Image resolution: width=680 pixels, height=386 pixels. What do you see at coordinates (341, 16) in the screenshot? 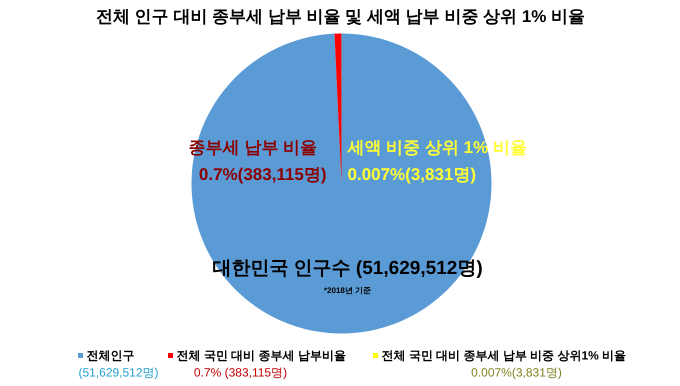
I see `chart-title: 전체 인구 대비 종부세 납부 비율 및 세액 납부 비중 상위 1% 비율` at bounding box center [341, 16].